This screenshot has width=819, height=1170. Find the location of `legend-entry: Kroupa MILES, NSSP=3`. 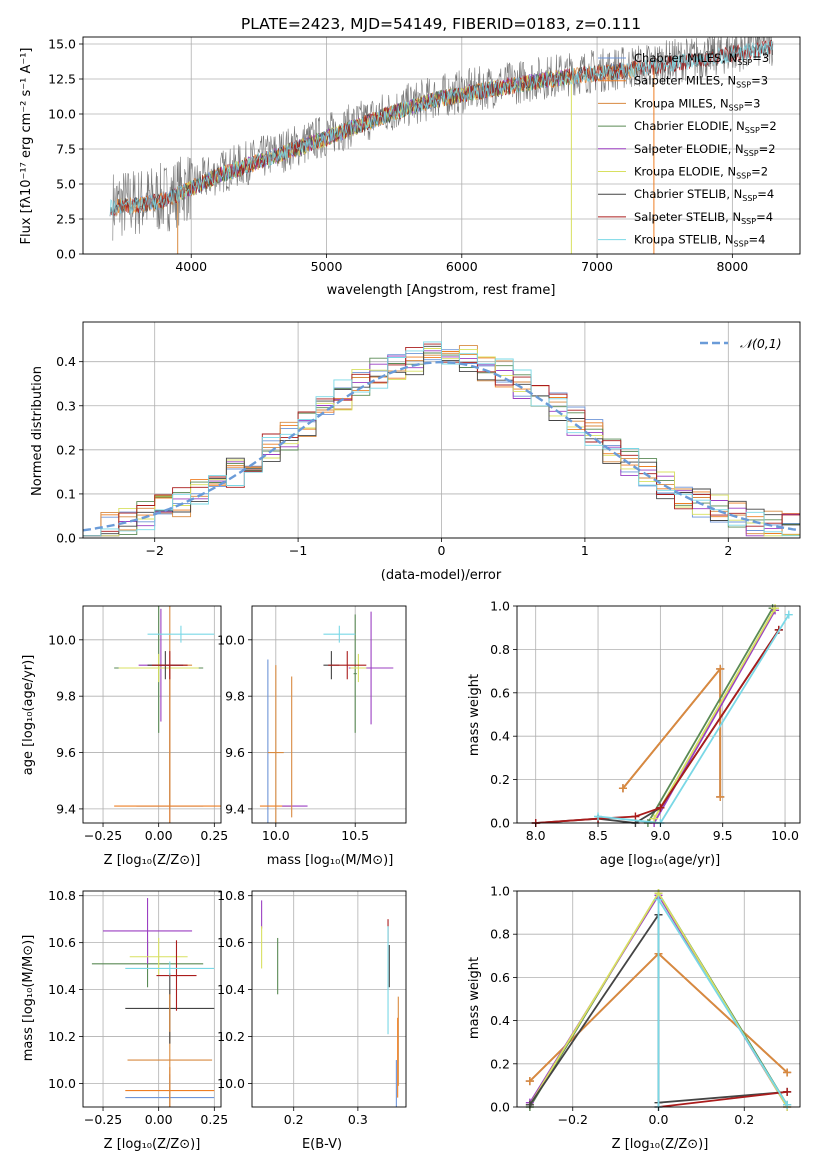

legend-entry: Kroupa MILES, NSSP=3 is located at coordinates (697, 104).